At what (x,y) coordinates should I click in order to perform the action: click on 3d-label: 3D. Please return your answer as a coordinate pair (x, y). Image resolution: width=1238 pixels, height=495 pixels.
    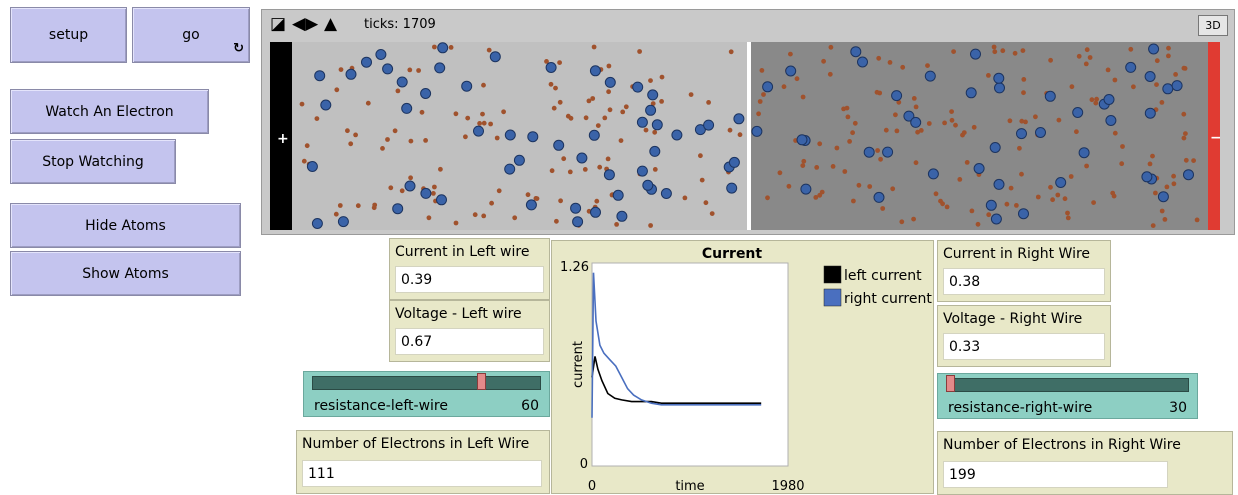
    Looking at the image, I should click on (1213, 25).